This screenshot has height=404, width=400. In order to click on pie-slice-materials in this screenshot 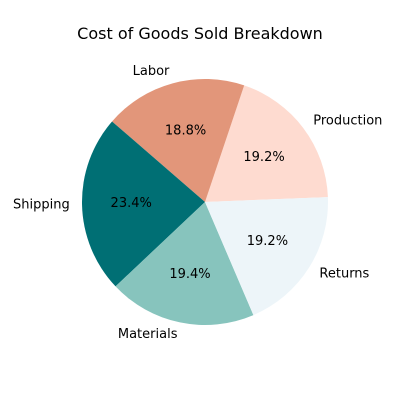, I will do `click(184, 263)`.